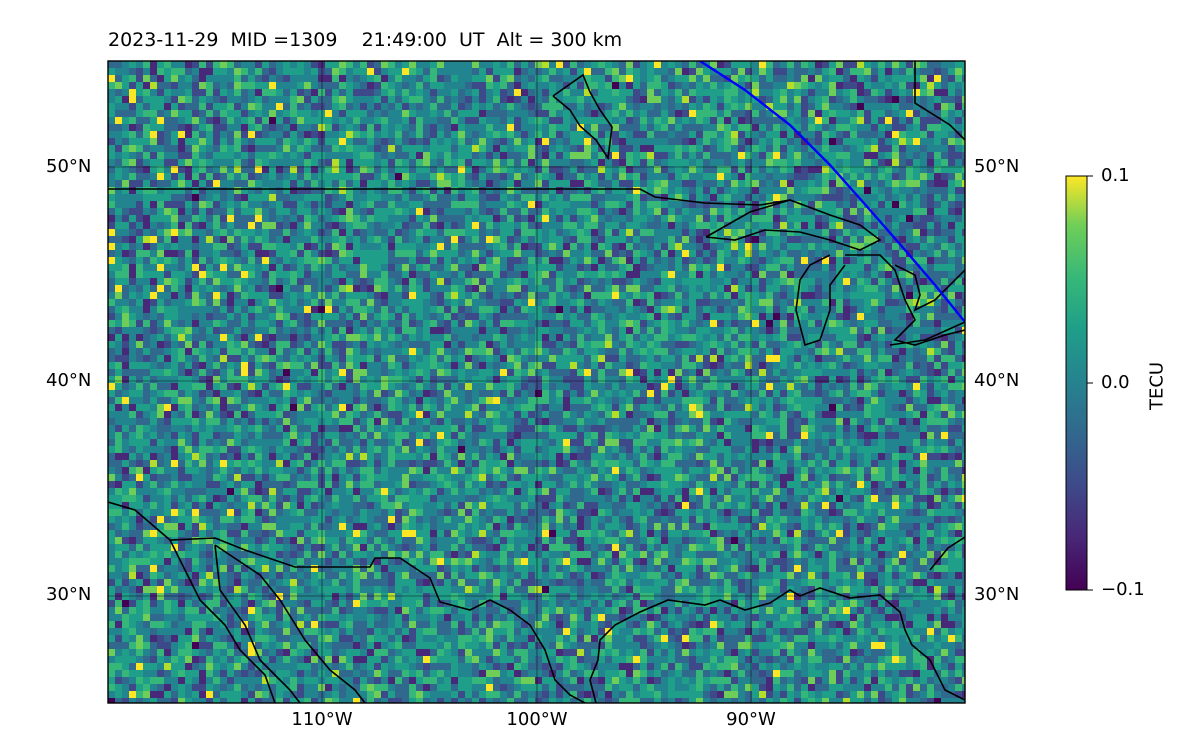  What do you see at coordinates (997, 594) in the screenshot?
I see `lat-label-right: 30°N` at bounding box center [997, 594].